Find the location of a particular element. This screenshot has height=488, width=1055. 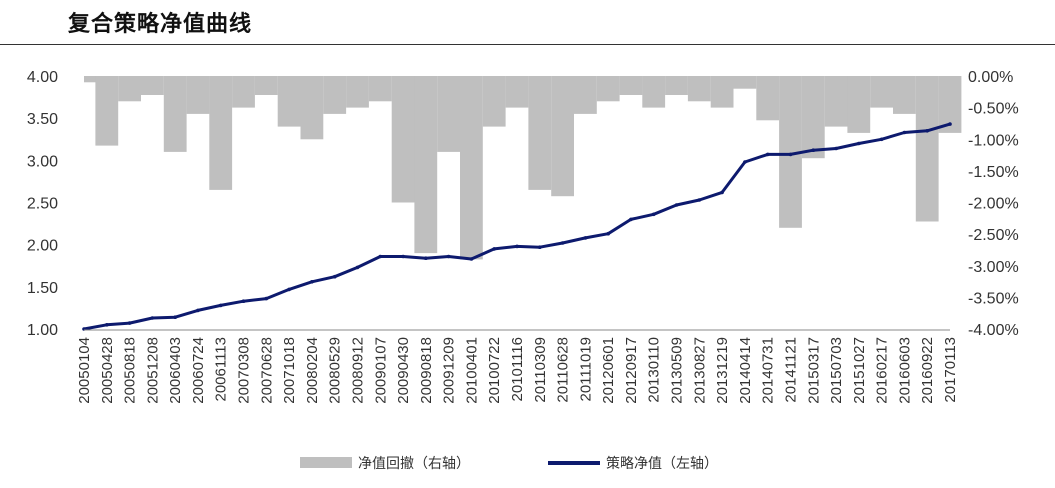

legend-label-nav: 策略净值（左轴） is located at coordinates (662, 463).